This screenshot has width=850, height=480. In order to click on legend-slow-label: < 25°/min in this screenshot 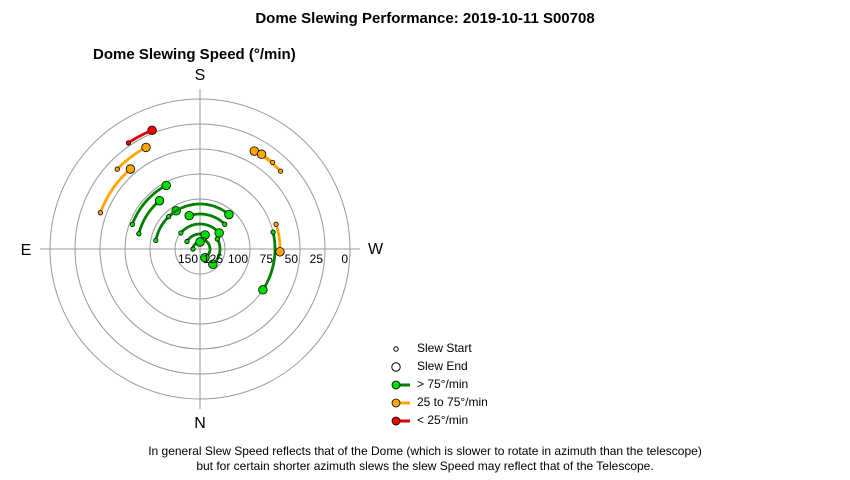, I will do `click(443, 420)`.